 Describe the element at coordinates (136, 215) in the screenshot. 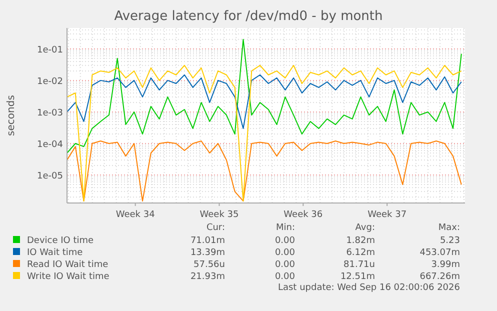

I see `x-tick-label: Week 34` at that location.